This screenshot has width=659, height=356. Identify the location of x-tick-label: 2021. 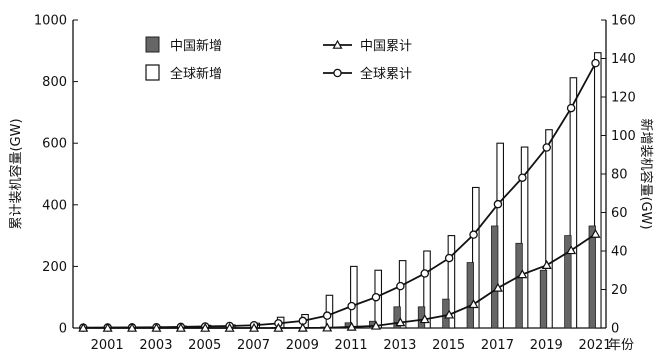
(594, 345).